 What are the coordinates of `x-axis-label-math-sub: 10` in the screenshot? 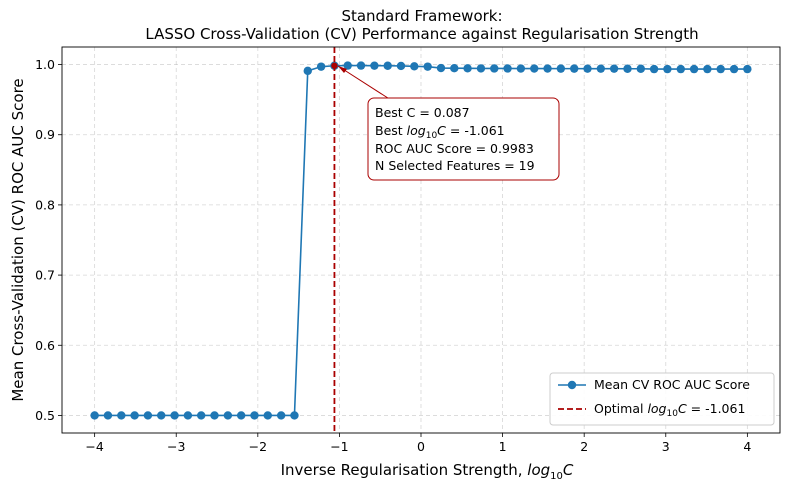 It's located at (556, 476).